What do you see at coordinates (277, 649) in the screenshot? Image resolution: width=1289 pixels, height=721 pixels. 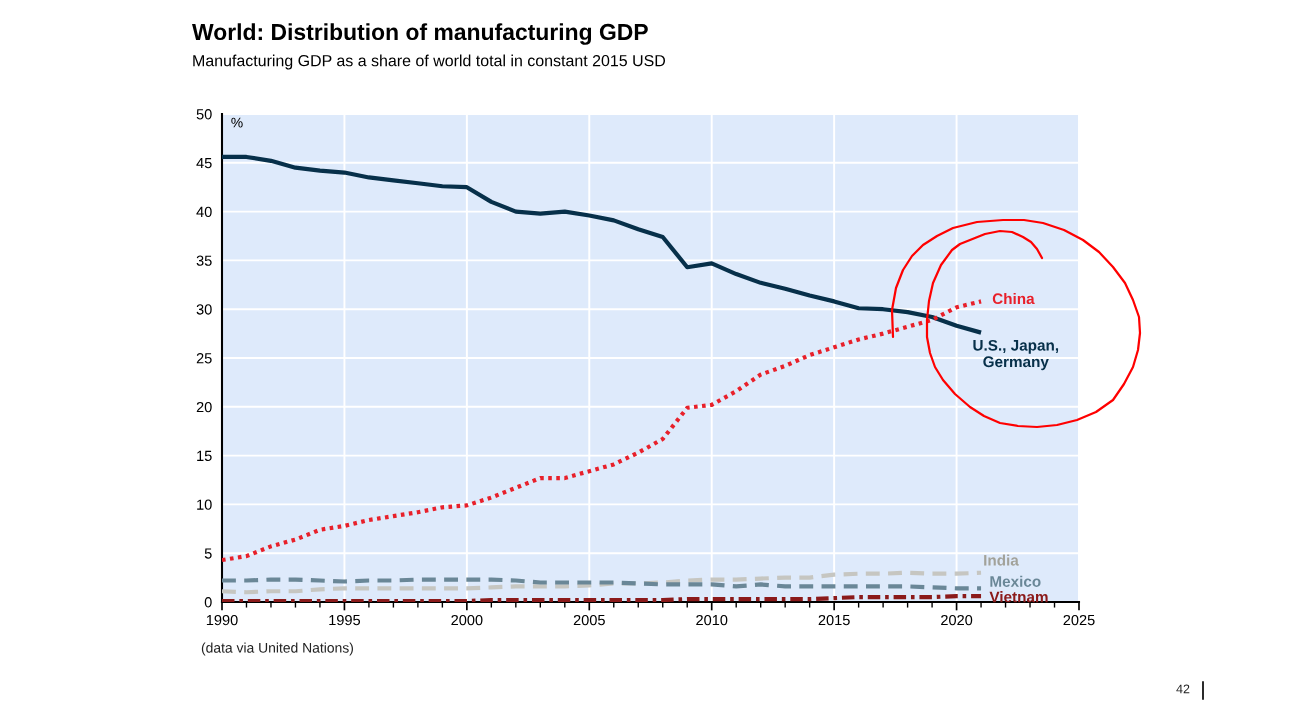 I see `text: (data via United Nations)` at bounding box center [277, 649].